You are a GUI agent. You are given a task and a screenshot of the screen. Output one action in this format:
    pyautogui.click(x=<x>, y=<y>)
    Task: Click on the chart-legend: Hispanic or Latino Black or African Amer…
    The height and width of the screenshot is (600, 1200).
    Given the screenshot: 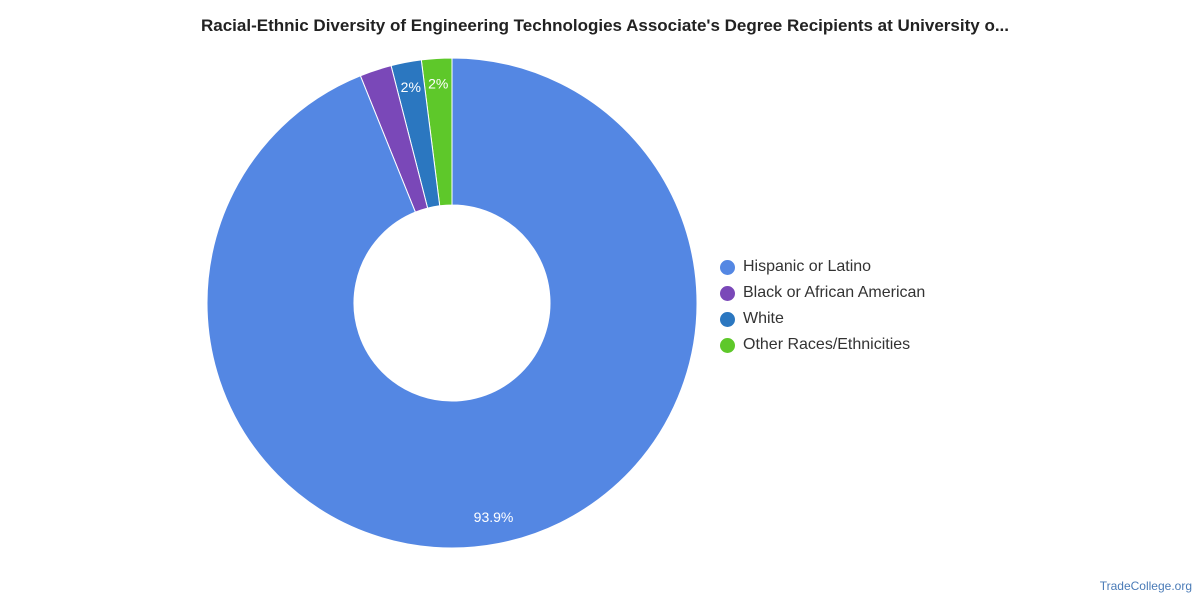 What is the action you would take?
    pyautogui.click(x=822, y=306)
    